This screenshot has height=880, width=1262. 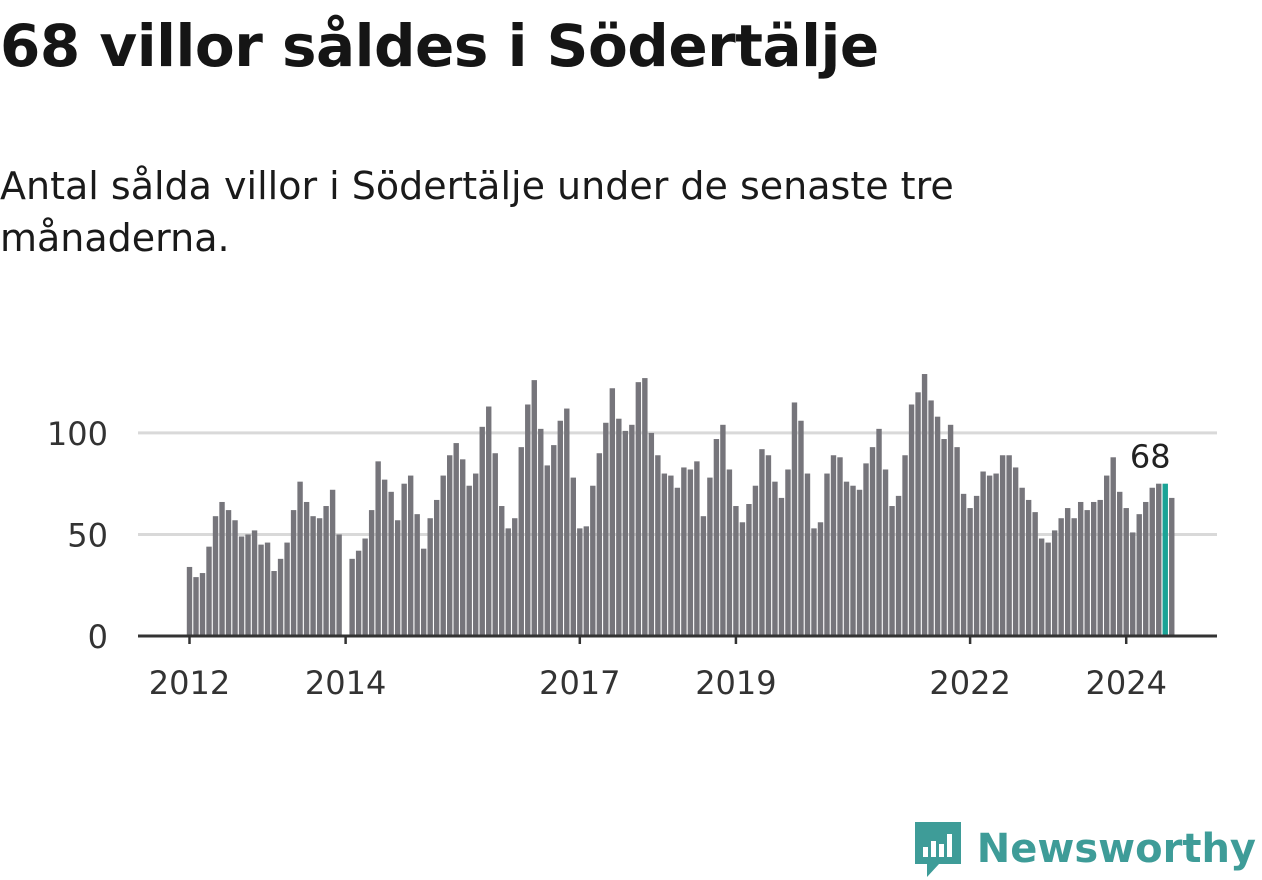 I want to click on x-tick-label: 2024, so click(x=1126, y=683).